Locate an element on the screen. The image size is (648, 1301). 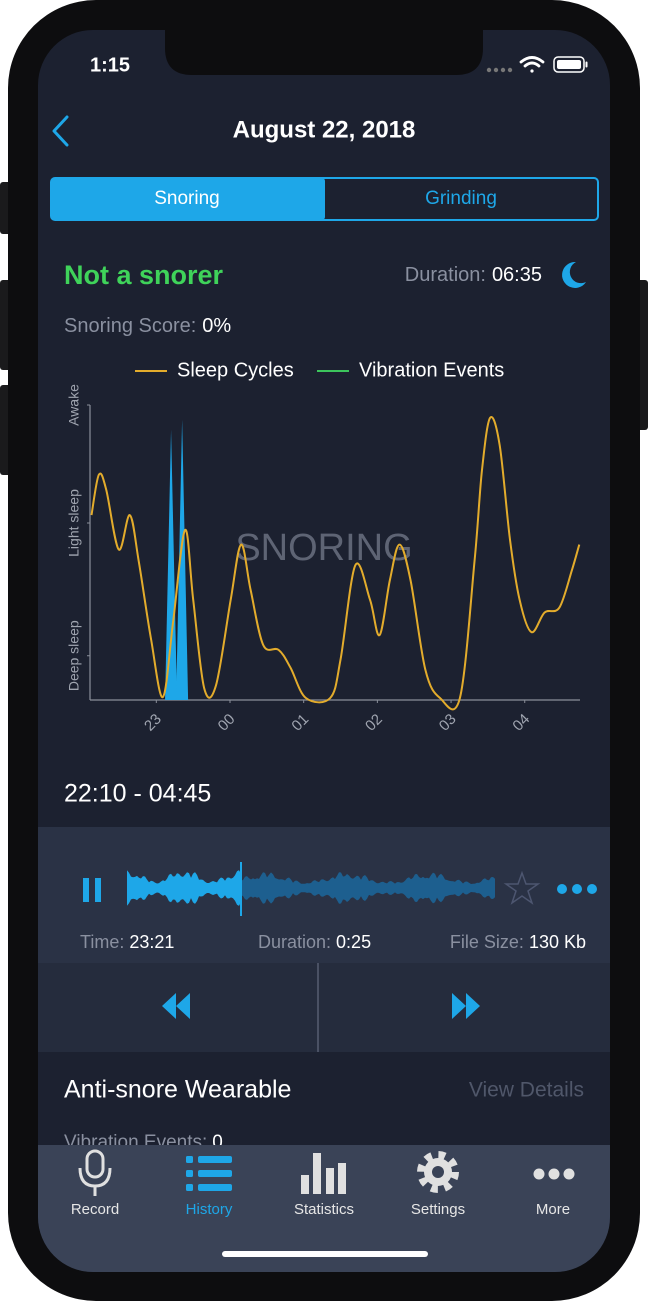
duration-label: Duration: is located at coordinates (445, 275).